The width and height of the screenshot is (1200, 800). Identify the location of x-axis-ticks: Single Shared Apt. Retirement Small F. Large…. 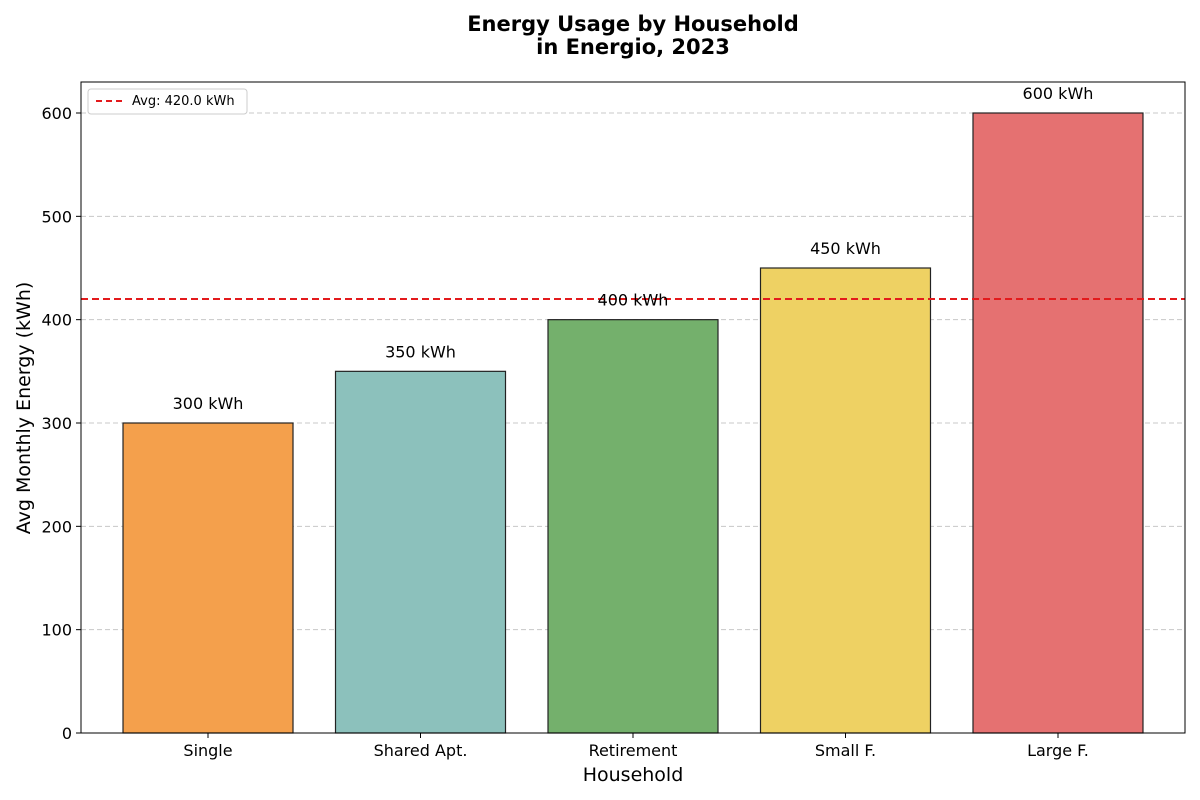
(636, 746).